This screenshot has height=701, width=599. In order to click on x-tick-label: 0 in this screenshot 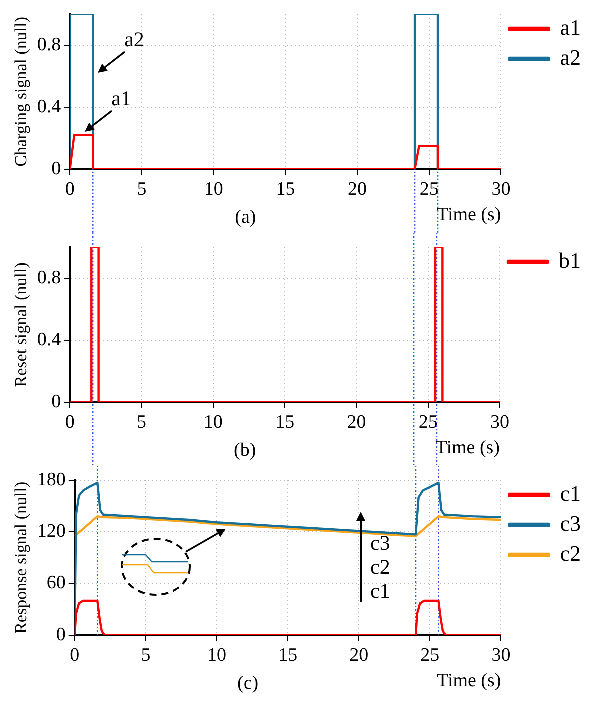, I will do `click(75, 655)`.